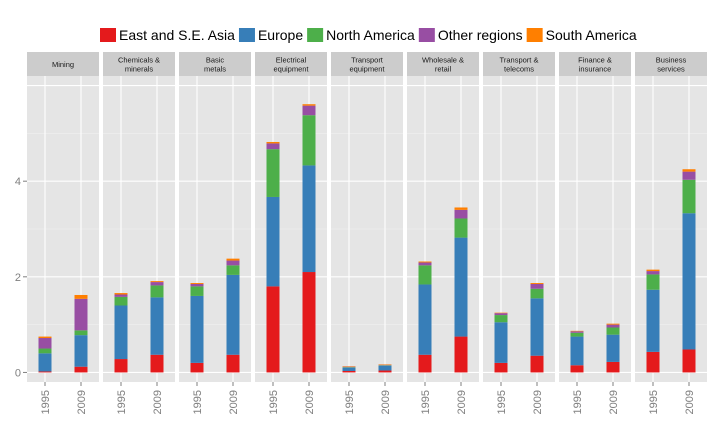 This screenshot has width=720, height=432. What do you see at coordinates (18, 373) in the screenshot?
I see `y-tick-label: 0` at bounding box center [18, 373].